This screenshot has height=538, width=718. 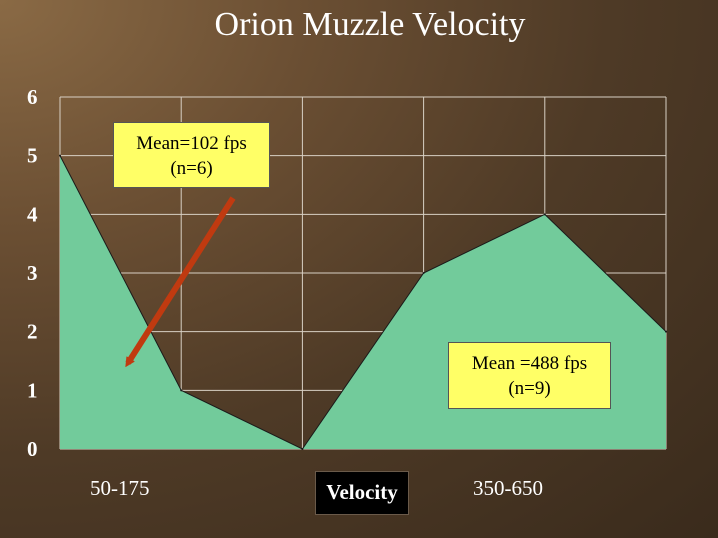 What do you see at coordinates (191, 143) in the screenshot?
I see `annotation-mean-low-value: Mean=102 fps` at bounding box center [191, 143].